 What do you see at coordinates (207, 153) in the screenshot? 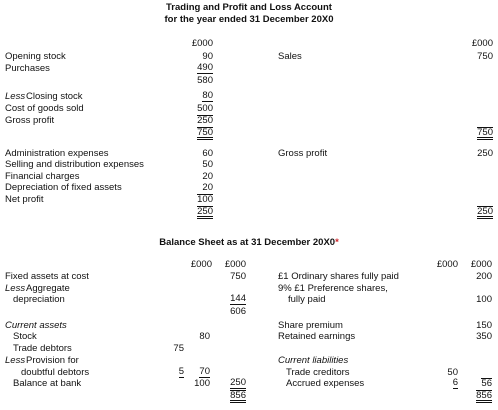
I see `amount: 60` at bounding box center [207, 153].